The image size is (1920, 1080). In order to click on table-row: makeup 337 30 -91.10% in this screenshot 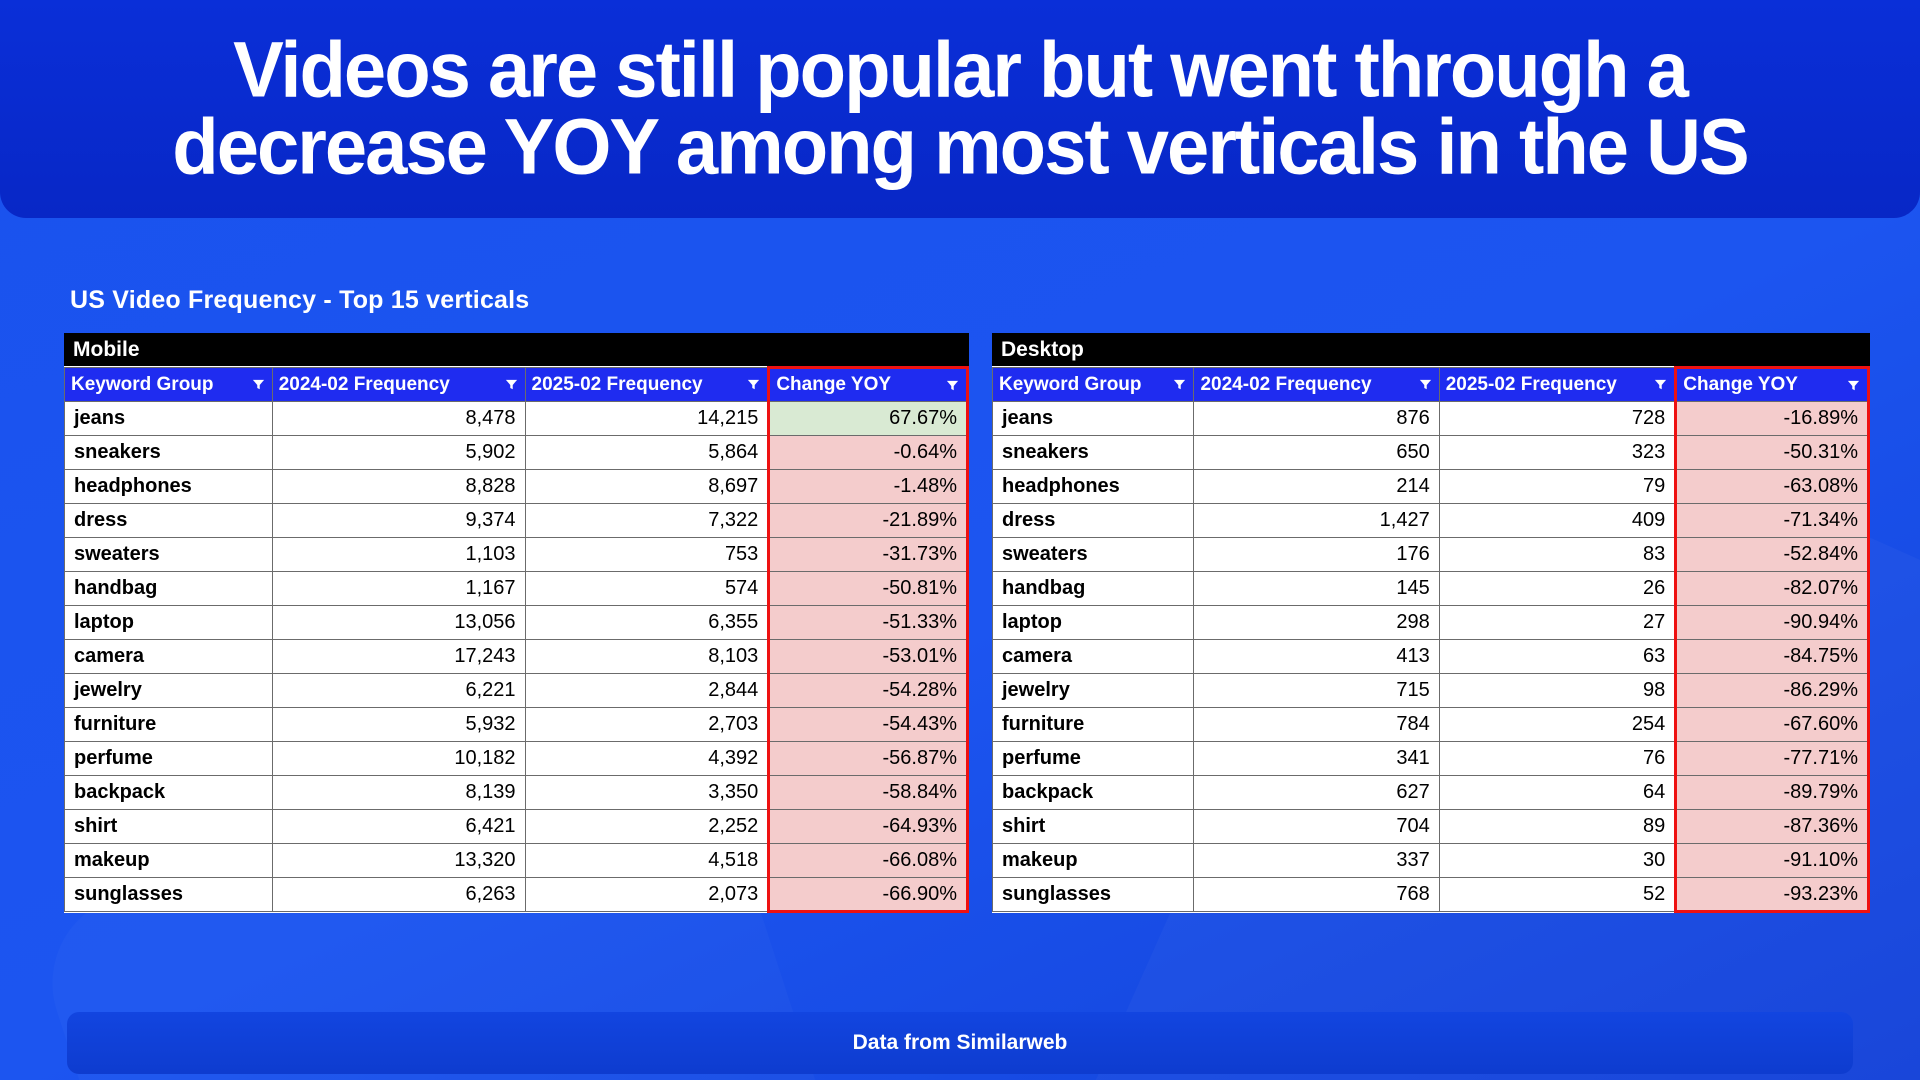, I will do `click(1430, 860)`.